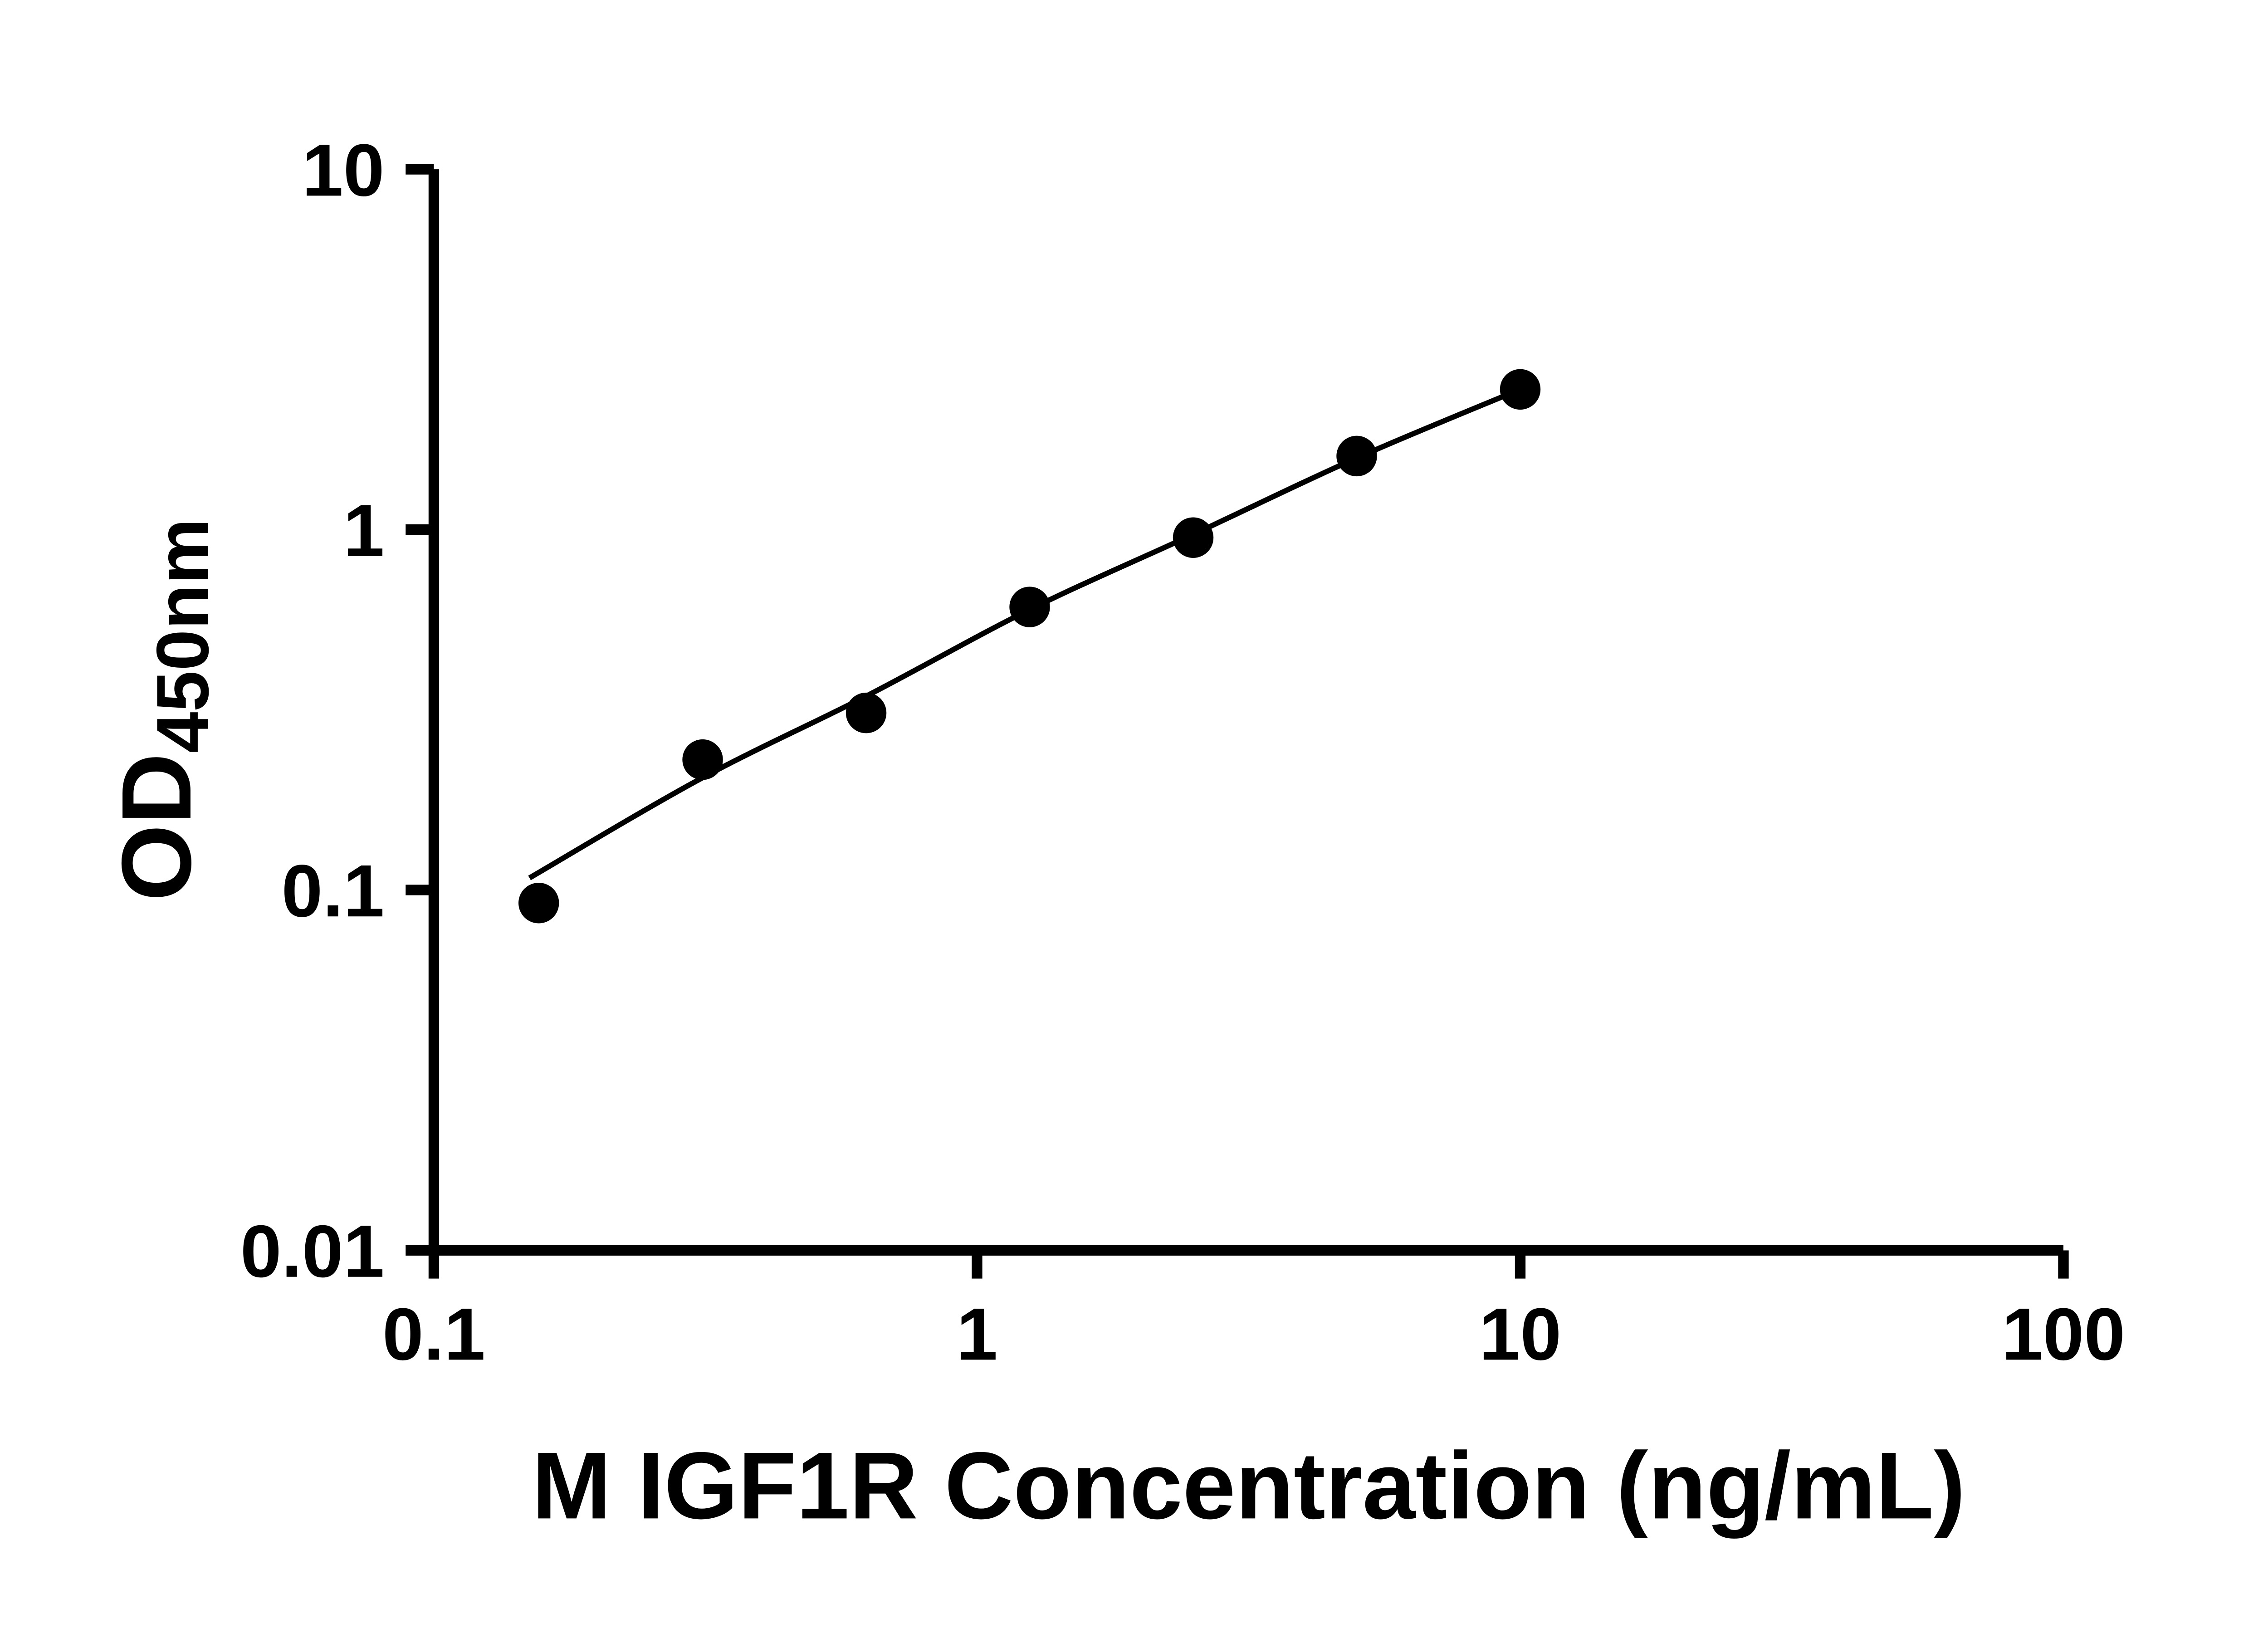  What do you see at coordinates (157, 827) in the screenshot?
I see `y-axis-title-main: OD` at bounding box center [157, 827].